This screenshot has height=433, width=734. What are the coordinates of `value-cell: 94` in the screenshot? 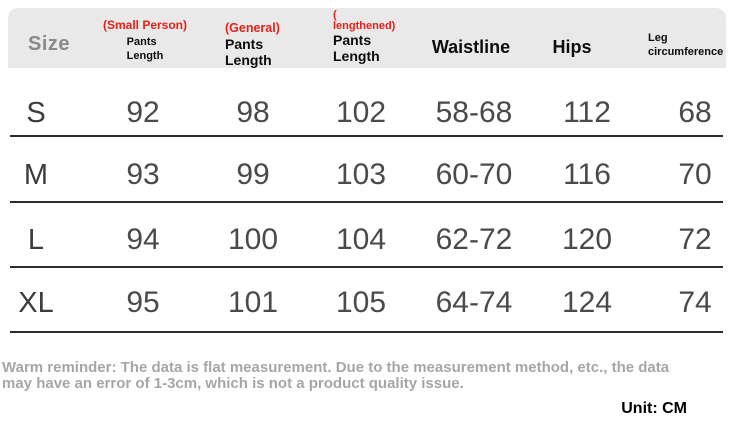 It's located at (143, 239).